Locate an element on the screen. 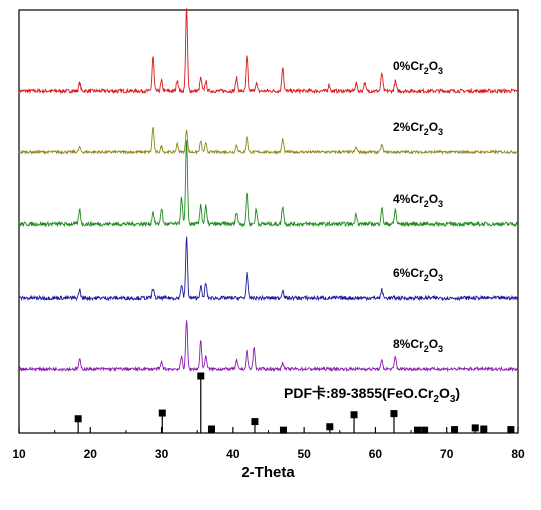 Image resolution: width=541 pixels, height=510 pixels. x-tick-label-0: 10 is located at coordinates (19, 454).